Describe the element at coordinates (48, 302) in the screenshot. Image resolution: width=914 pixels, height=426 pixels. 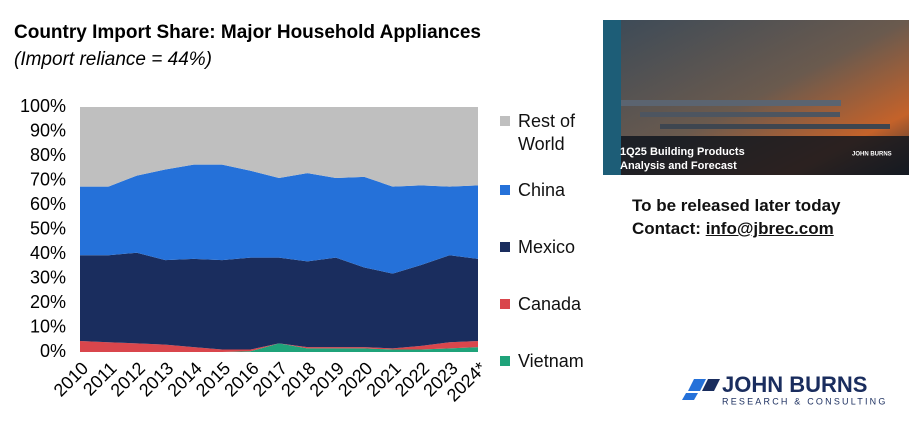
I see `y-tick-label: 20%` at that location.